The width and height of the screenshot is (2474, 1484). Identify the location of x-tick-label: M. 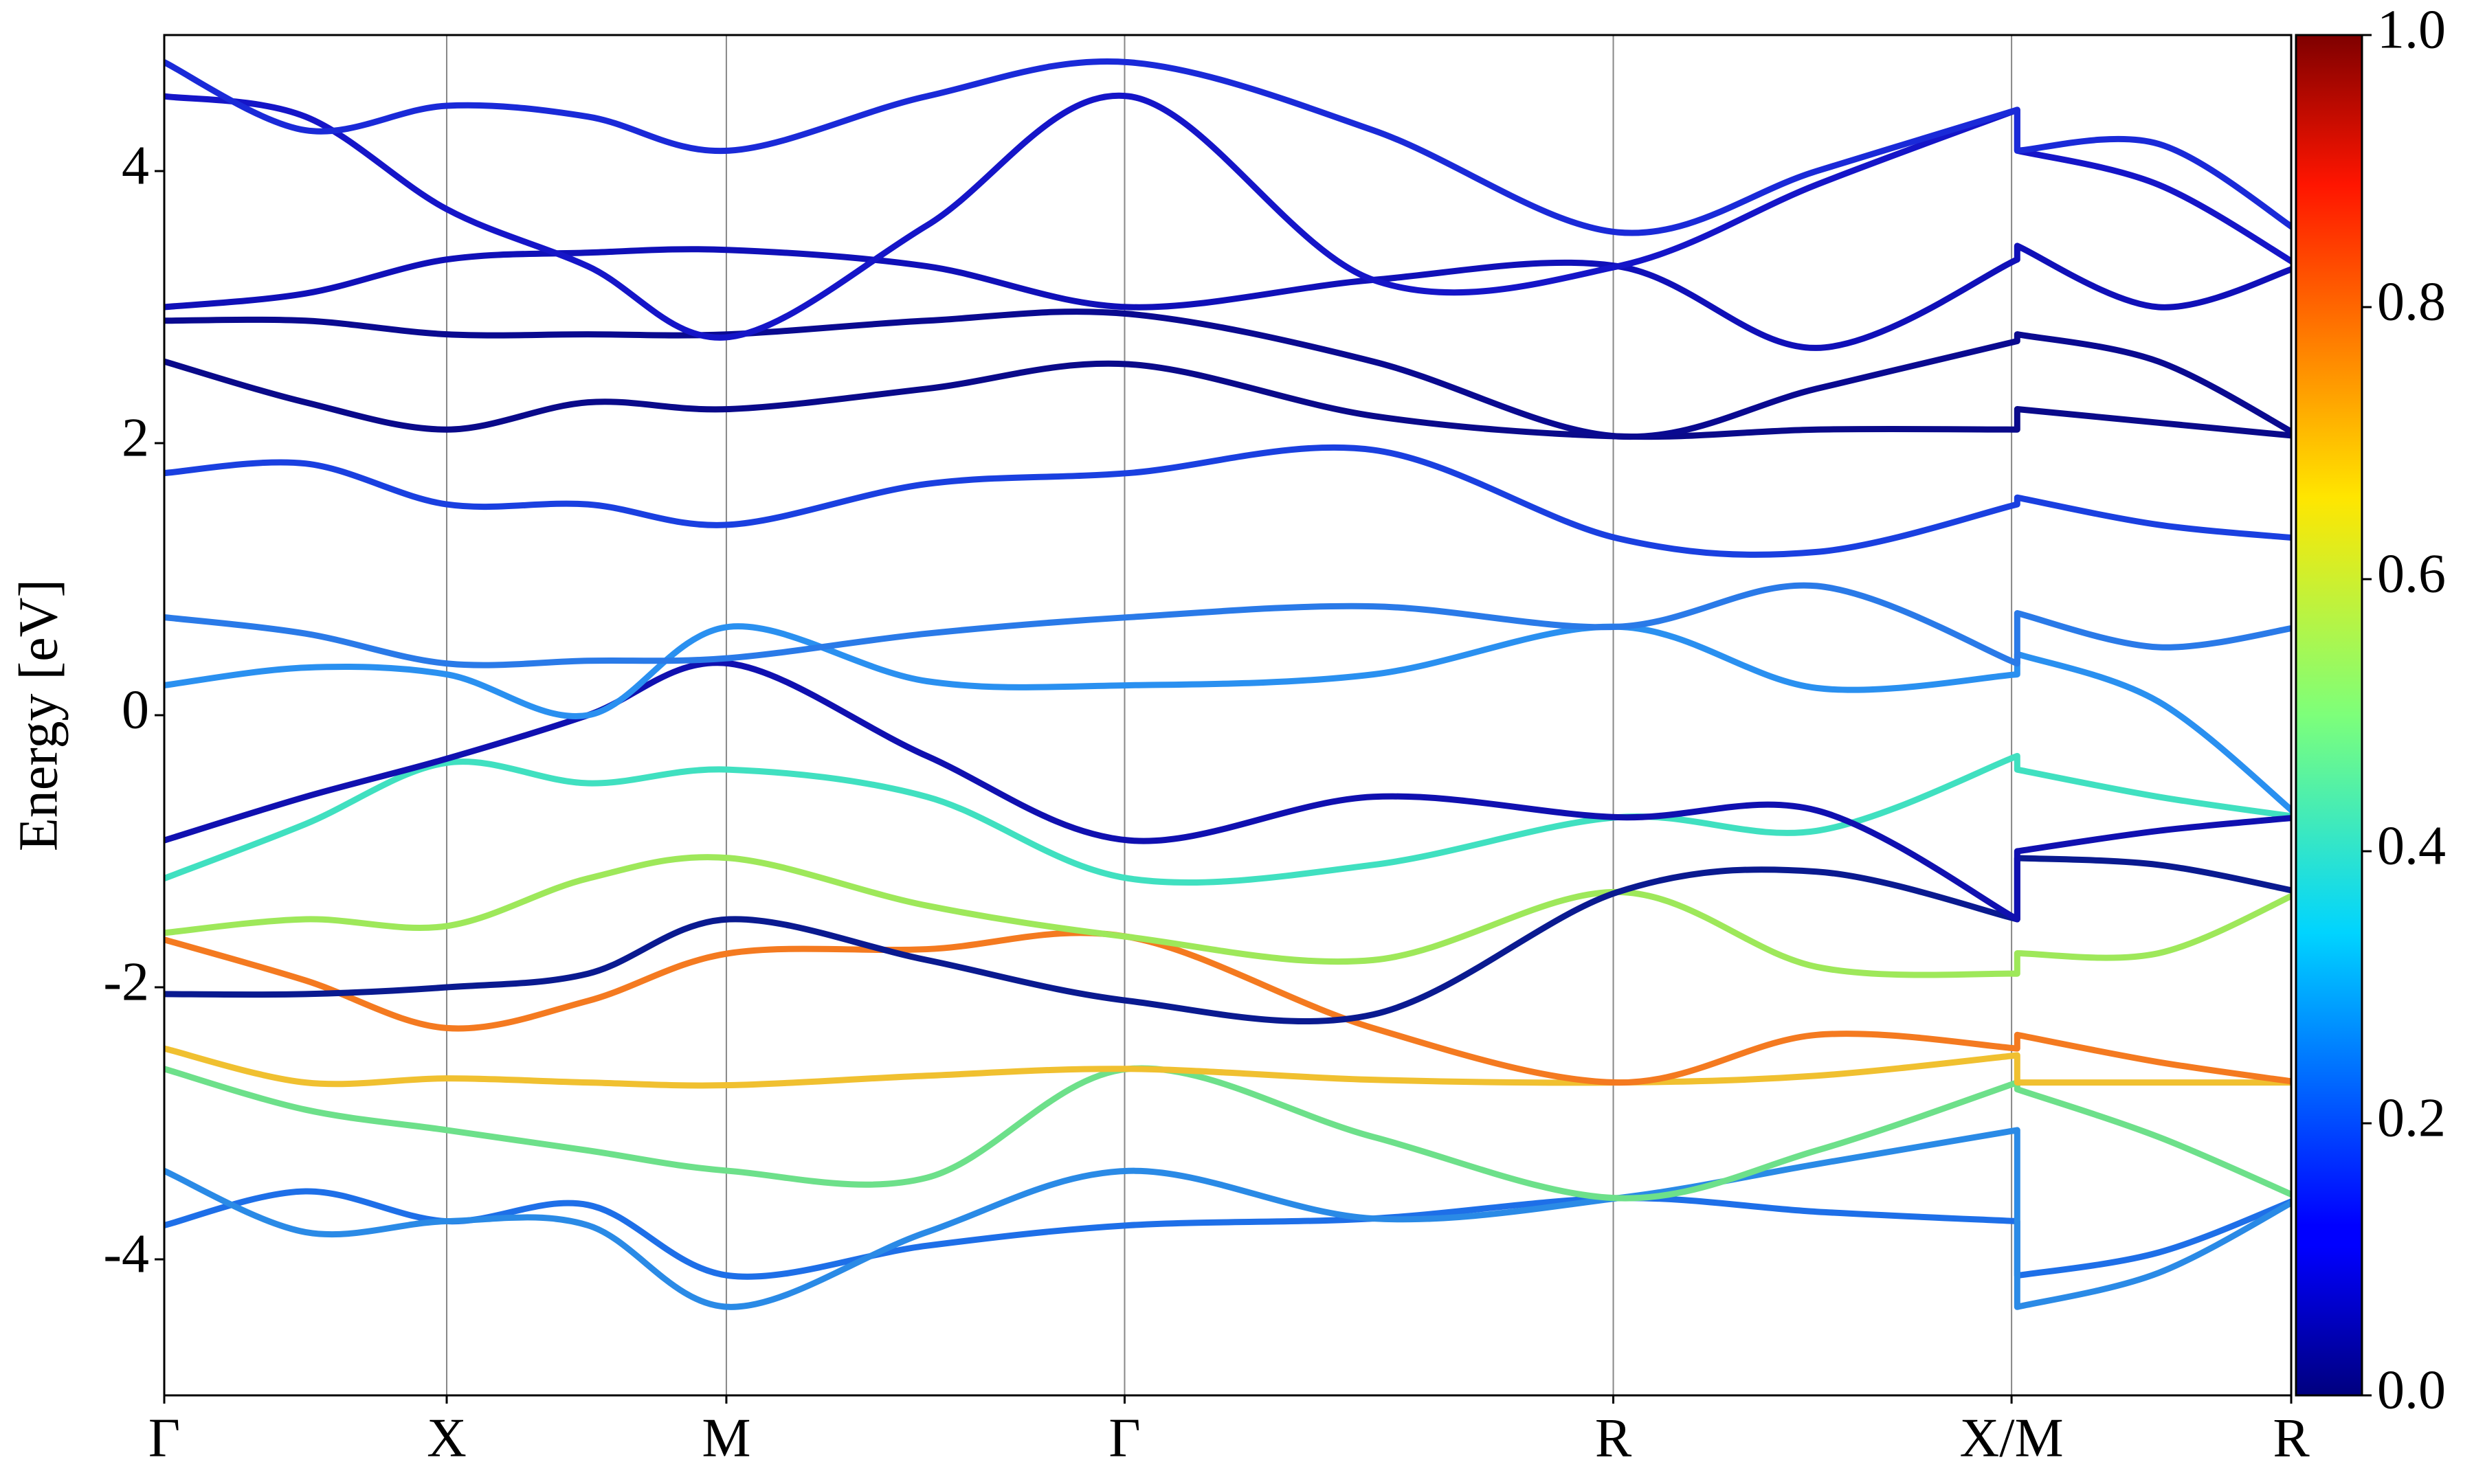
(726, 1438).